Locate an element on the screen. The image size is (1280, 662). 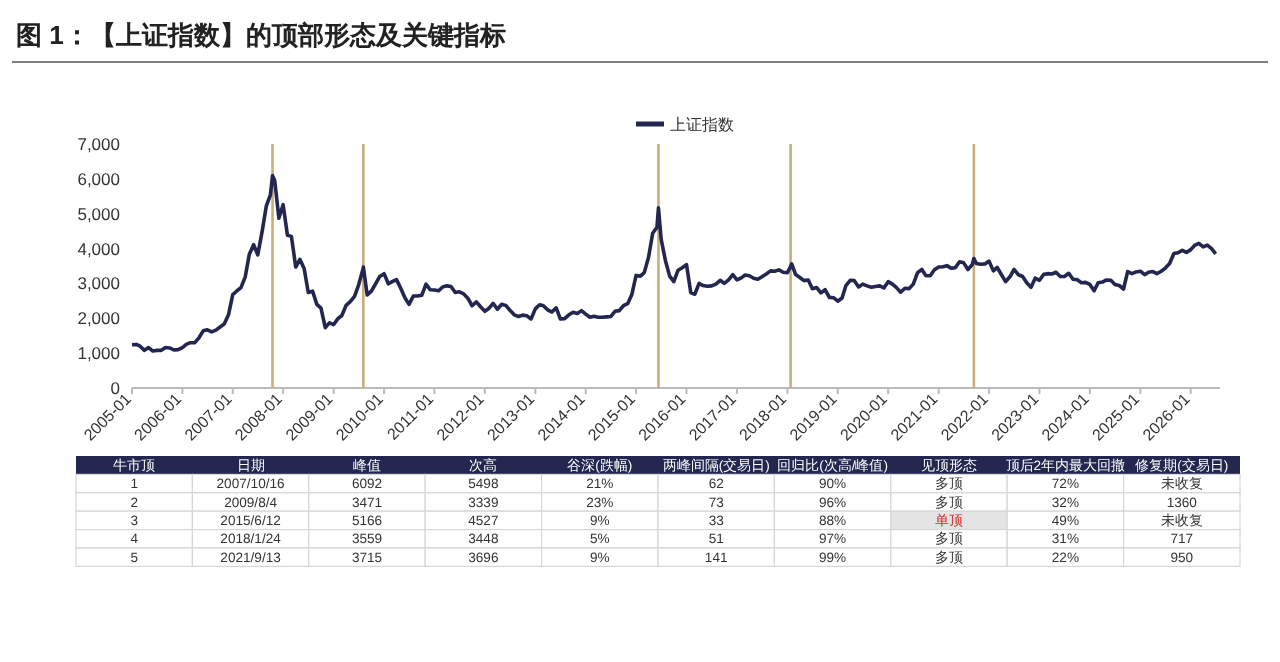
y-tick-label: 4,000 is located at coordinates (99, 248).